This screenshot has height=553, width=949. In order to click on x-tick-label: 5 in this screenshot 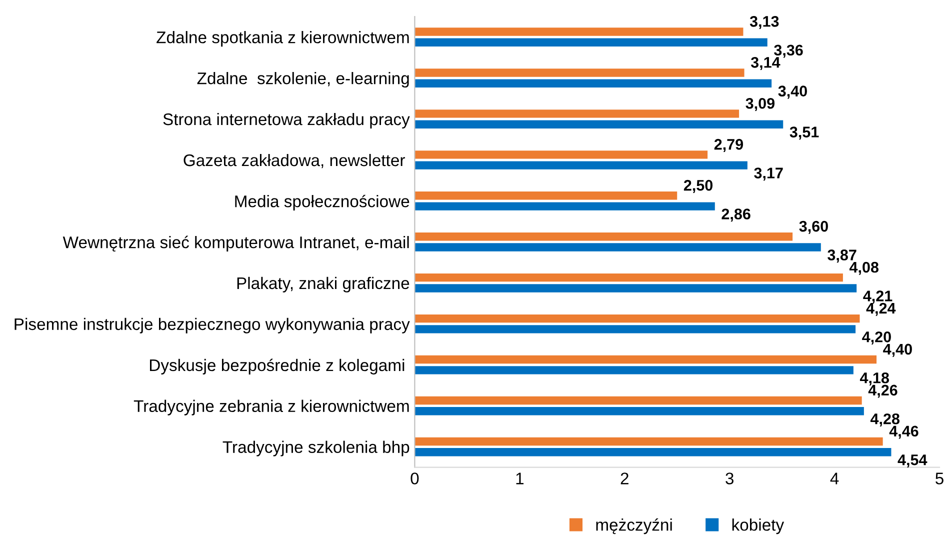, I will do `click(940, 478)`.